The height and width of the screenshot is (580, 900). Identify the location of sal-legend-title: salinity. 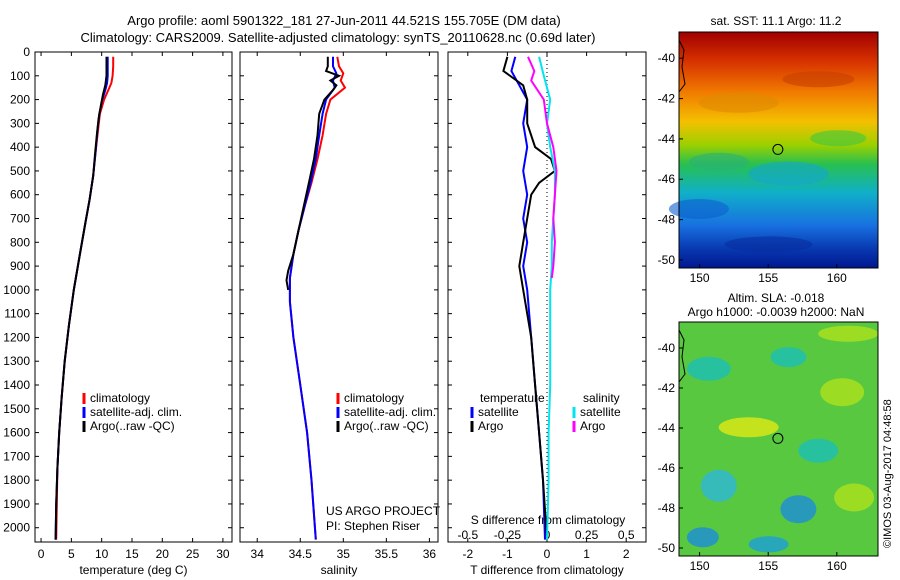
(601, 398).